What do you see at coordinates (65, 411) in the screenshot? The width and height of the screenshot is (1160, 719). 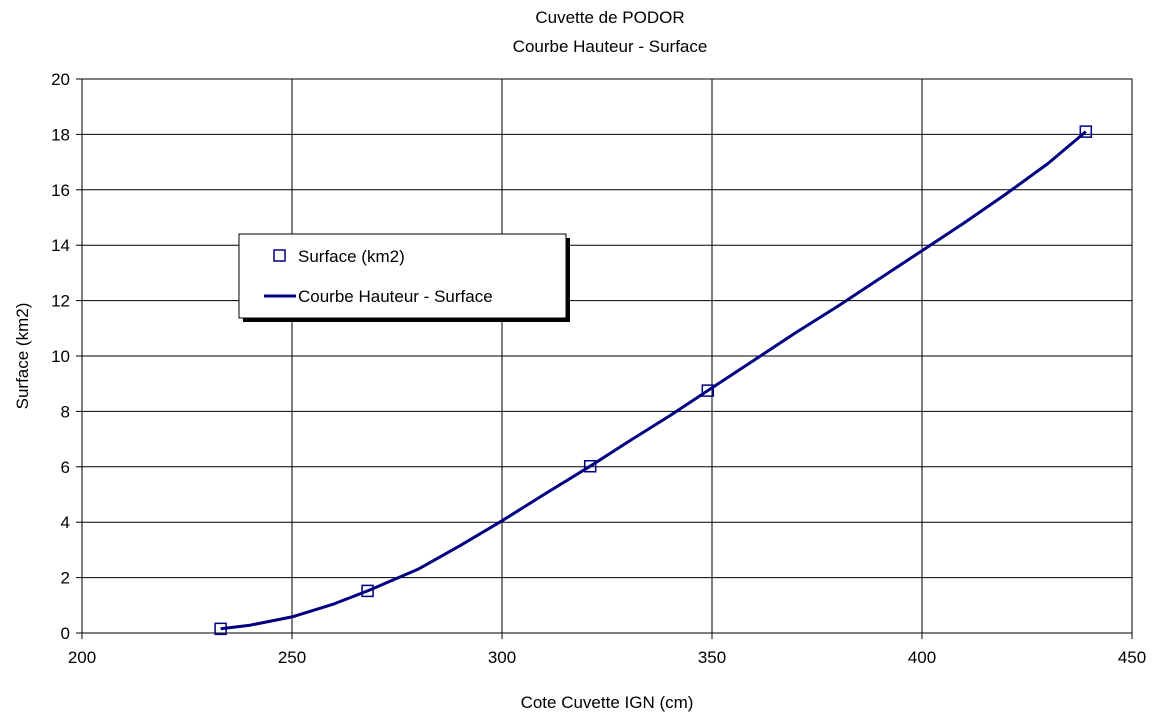 I see `y-tick-label: 8` at bounding box center [65, 411].